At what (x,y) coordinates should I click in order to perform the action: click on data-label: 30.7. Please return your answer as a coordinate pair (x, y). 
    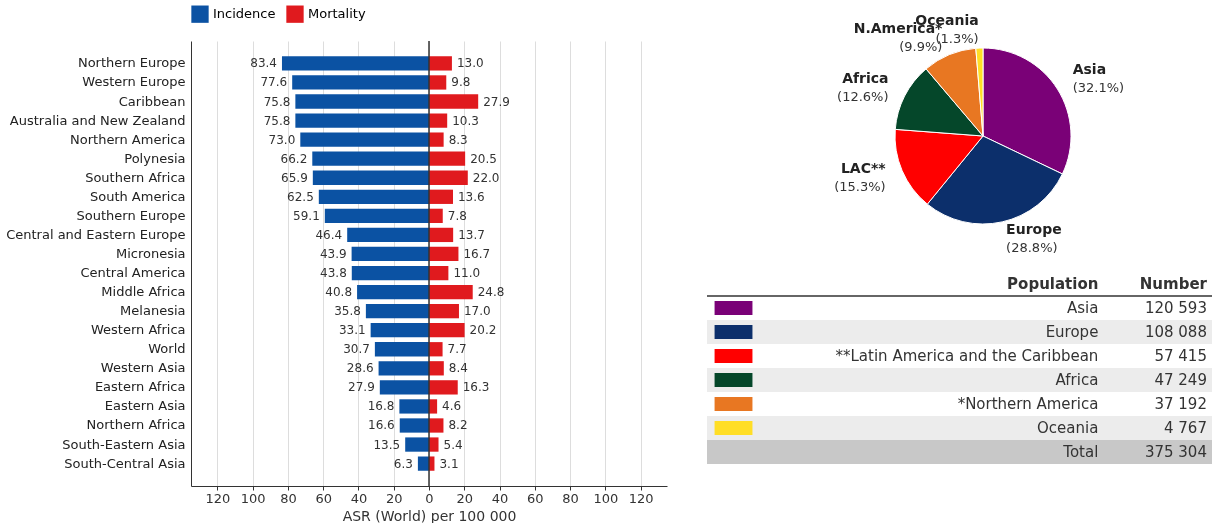
    Looking at the image, I should click on (356, 349).